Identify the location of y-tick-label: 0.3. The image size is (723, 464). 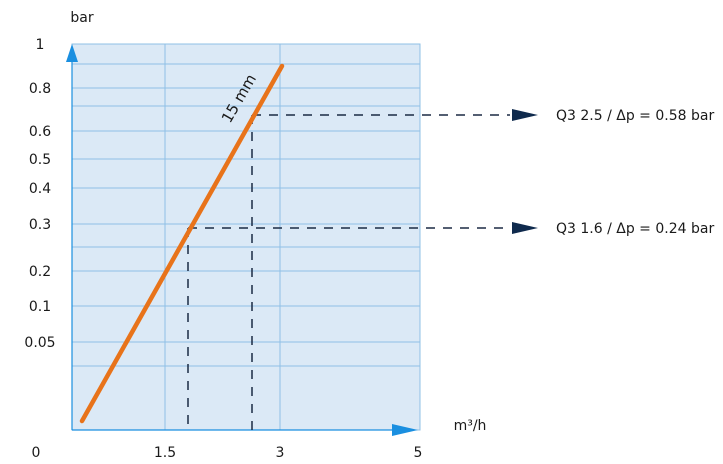
(40, 225).